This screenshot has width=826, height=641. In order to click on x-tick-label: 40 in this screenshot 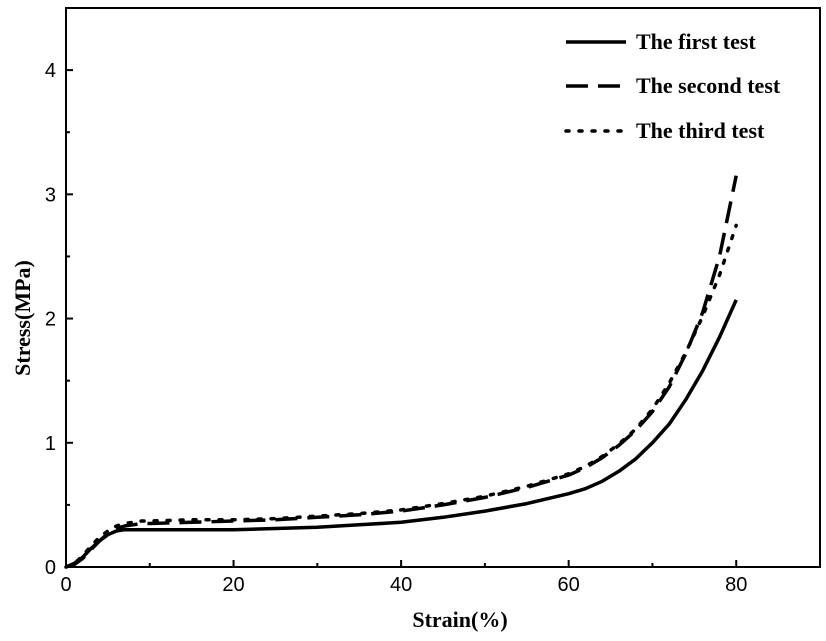, I will do `click(401, 585)`.